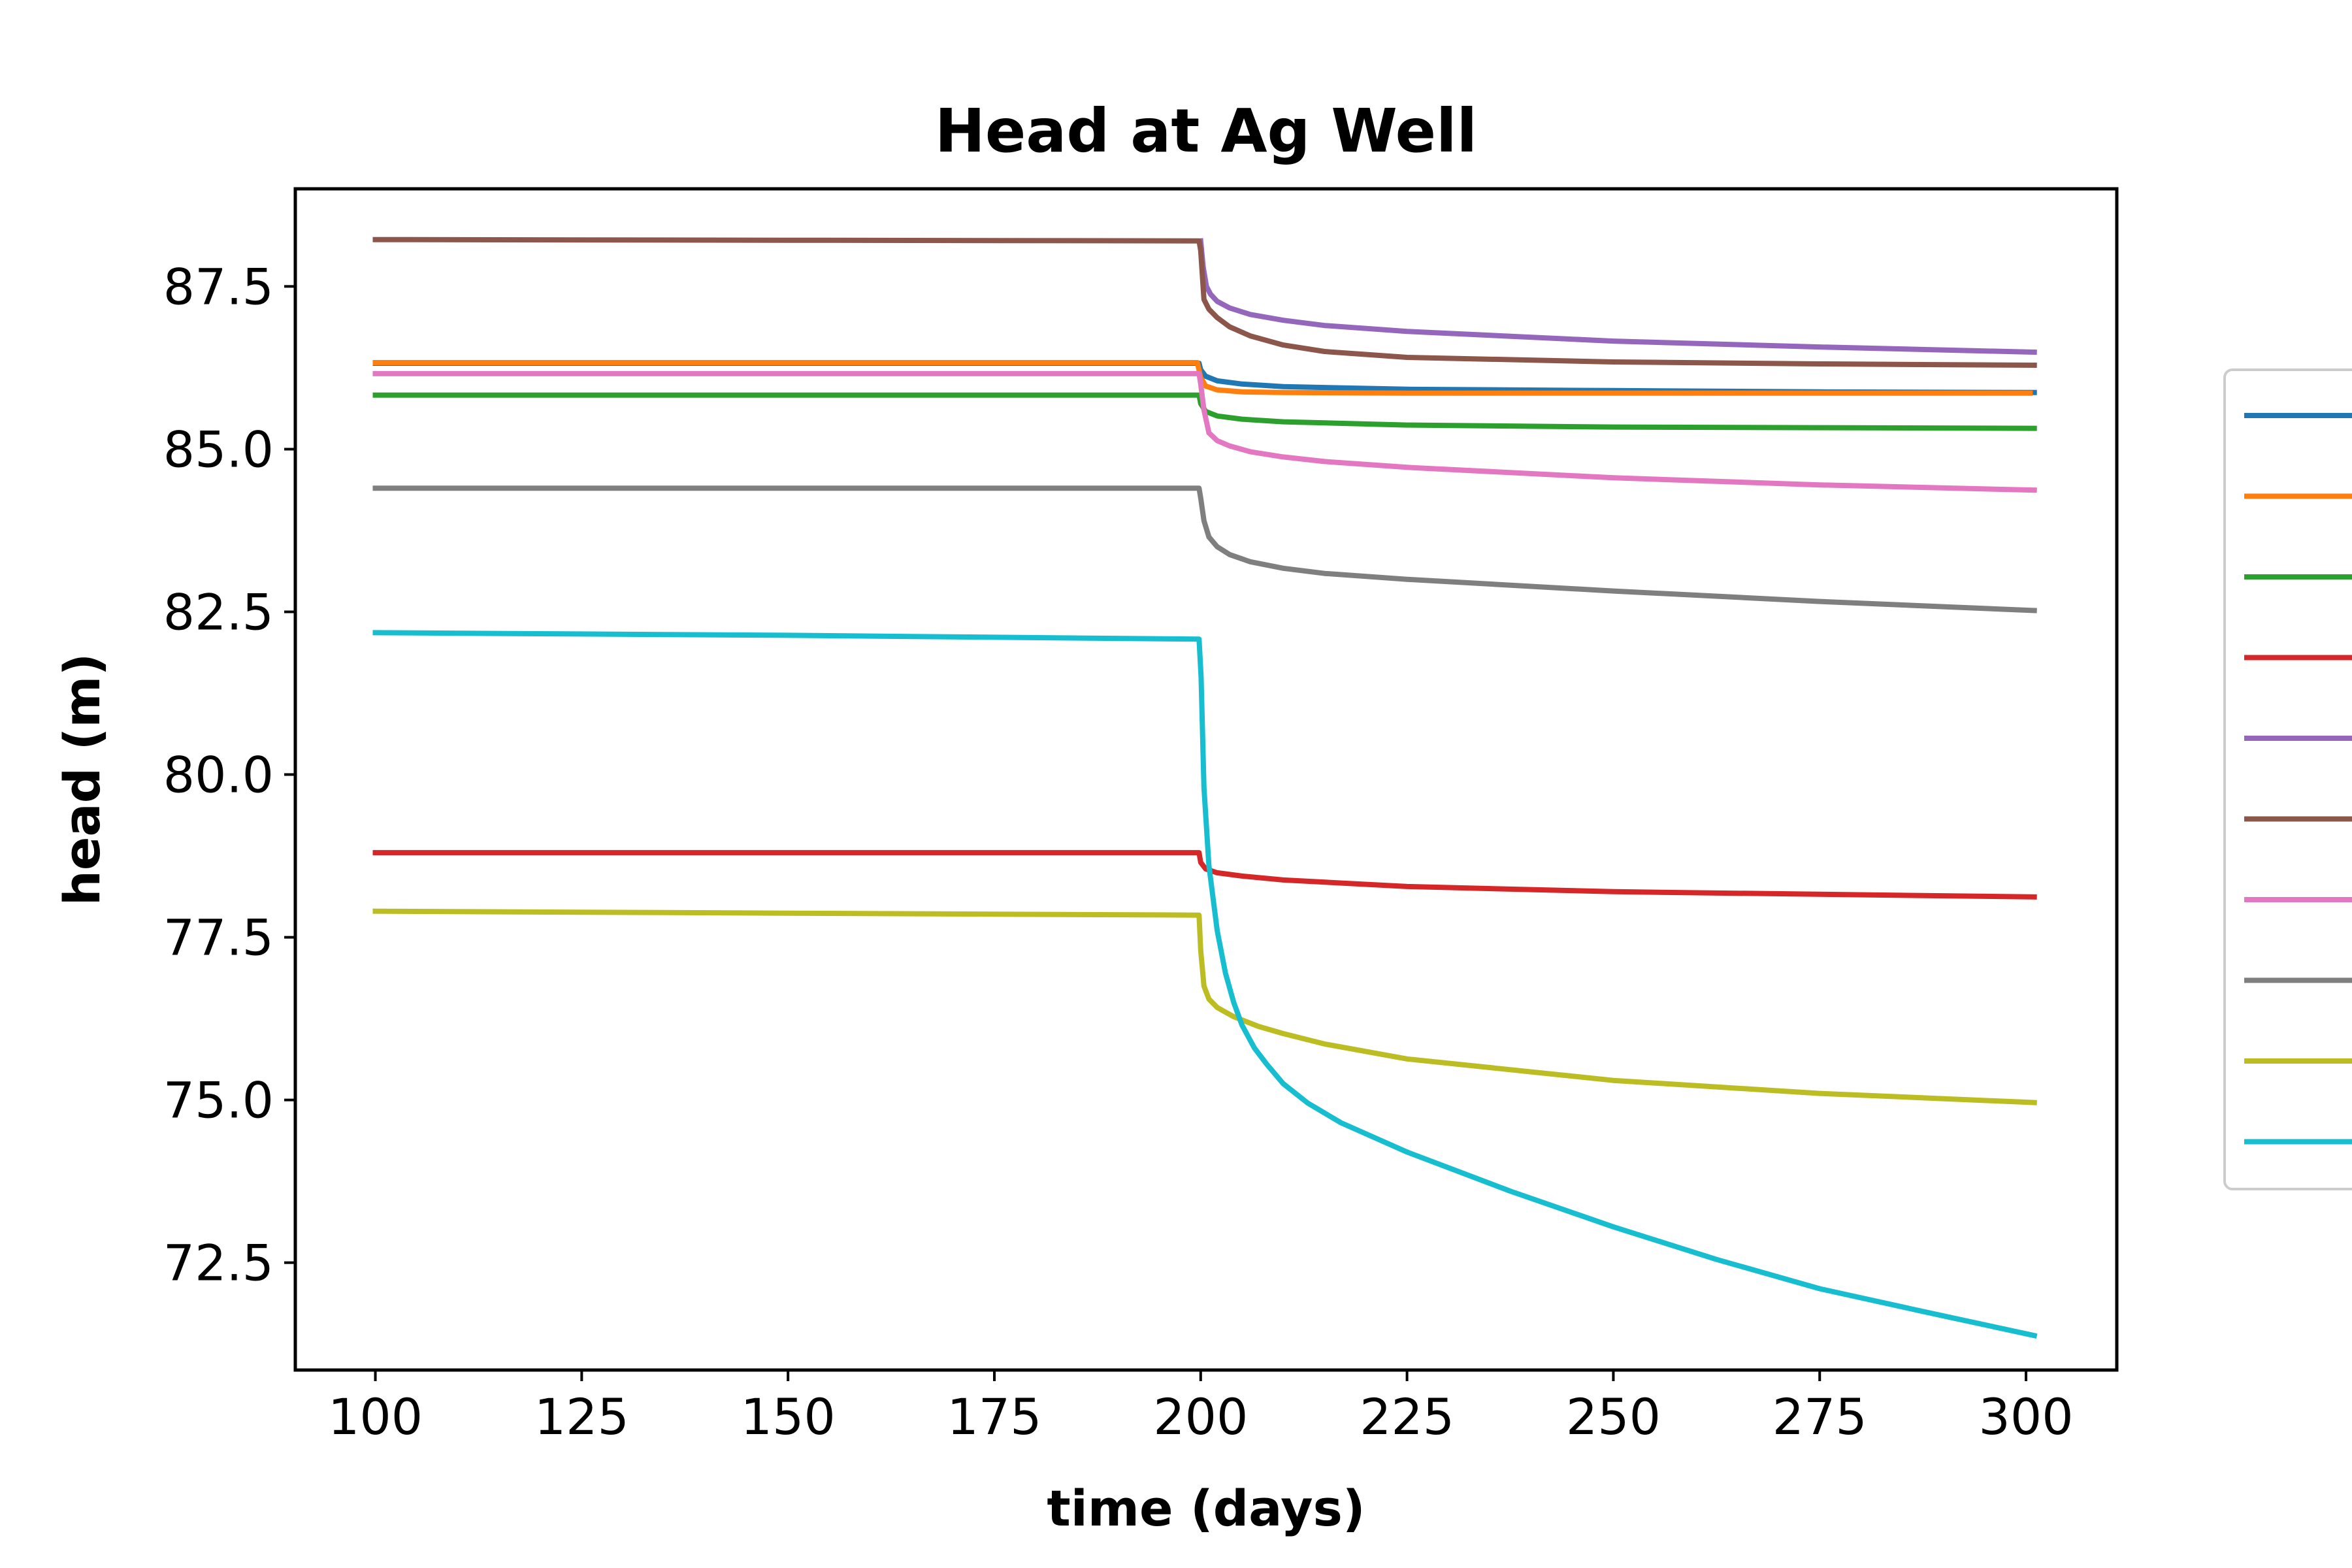 The width and height of the screenshot is (2352, 1568). What do you see at coordinates (218, 1100) in the screenshot?
I see `y-tick-label: 75.0` at bounding box center [218, 1100].